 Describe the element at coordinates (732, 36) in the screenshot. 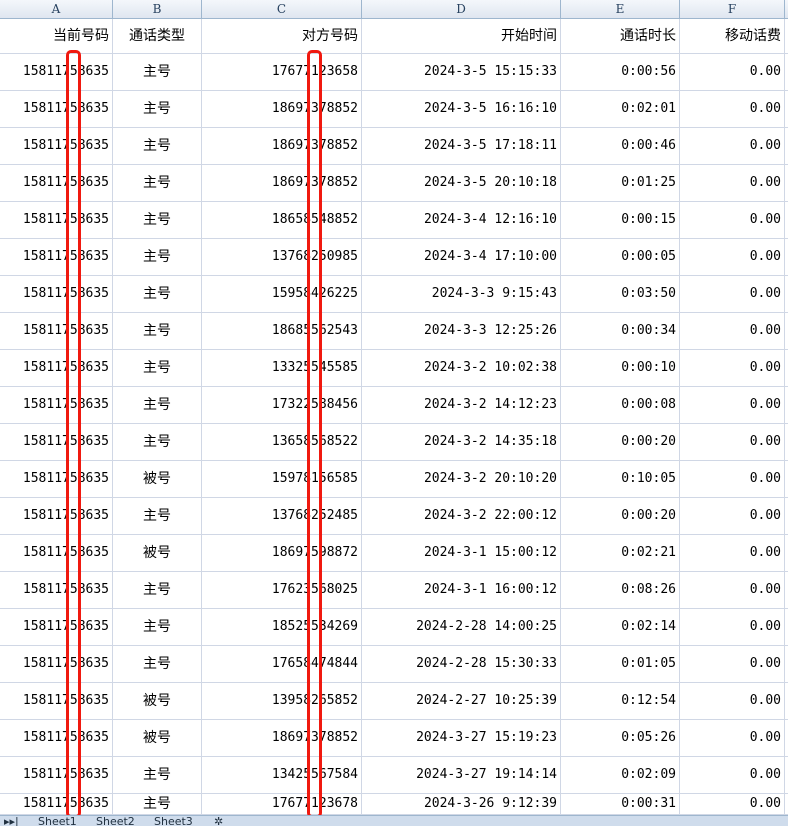

I see `header-cell: 移动话费` at that location.